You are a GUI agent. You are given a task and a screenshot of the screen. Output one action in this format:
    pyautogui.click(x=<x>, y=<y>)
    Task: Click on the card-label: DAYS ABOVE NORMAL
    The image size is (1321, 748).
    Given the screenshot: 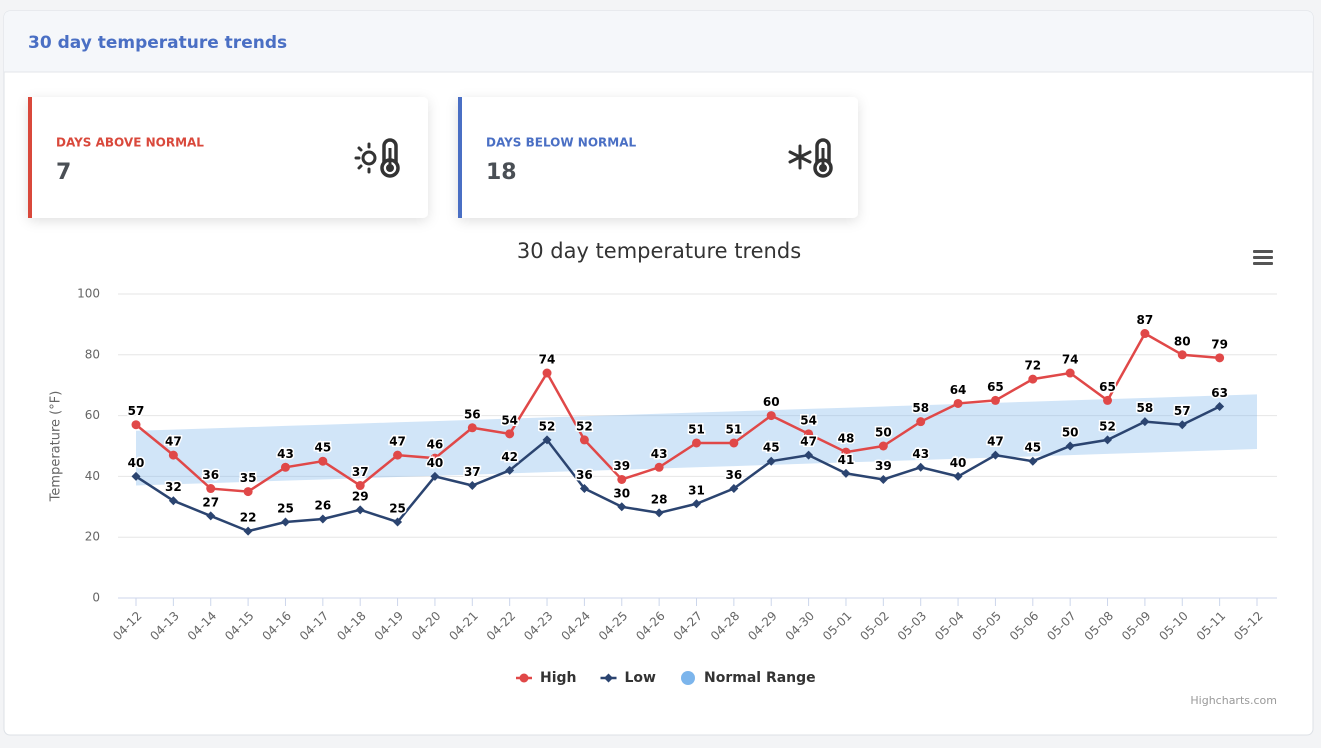 What is the action you would take?
    pyautogui.click(x=130, y=143)
    